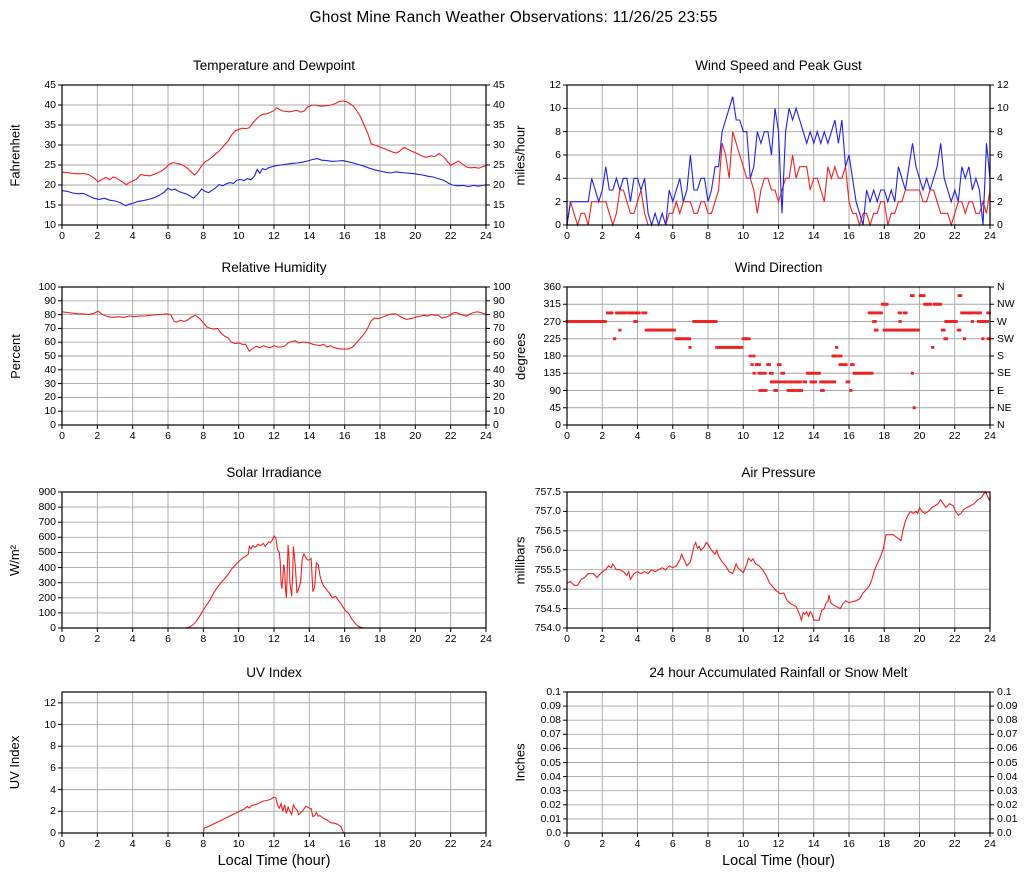 The image size is (1027, 878). I want to click on y-tick-label: 0.06, so click(550, 748).